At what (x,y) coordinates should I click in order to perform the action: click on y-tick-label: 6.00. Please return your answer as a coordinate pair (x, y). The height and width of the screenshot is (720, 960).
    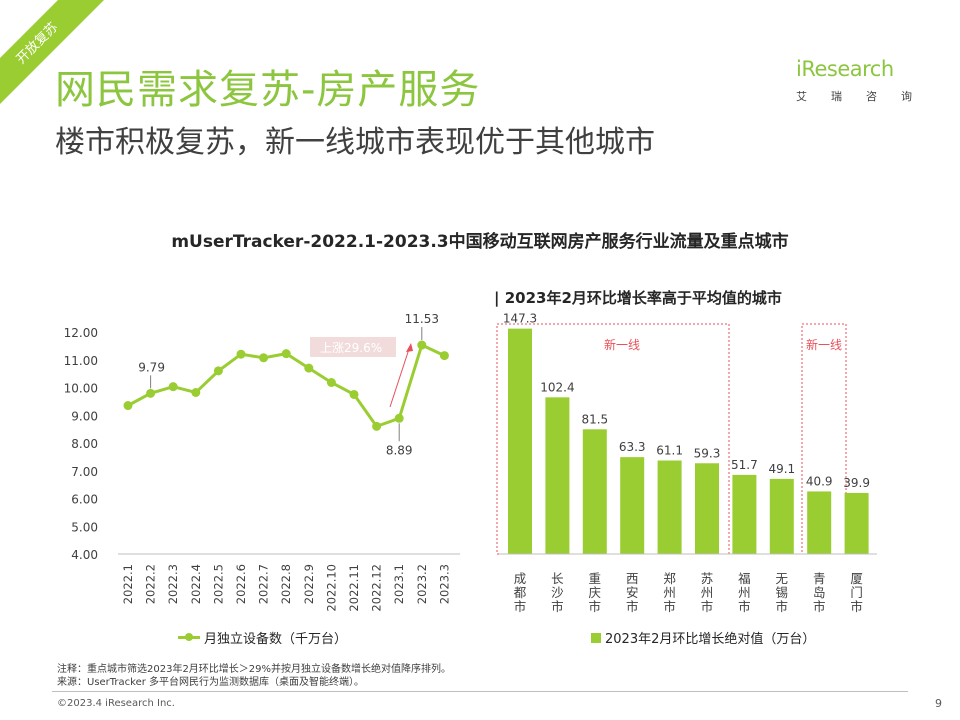
    Looking at the image, I should click on (84, 500).